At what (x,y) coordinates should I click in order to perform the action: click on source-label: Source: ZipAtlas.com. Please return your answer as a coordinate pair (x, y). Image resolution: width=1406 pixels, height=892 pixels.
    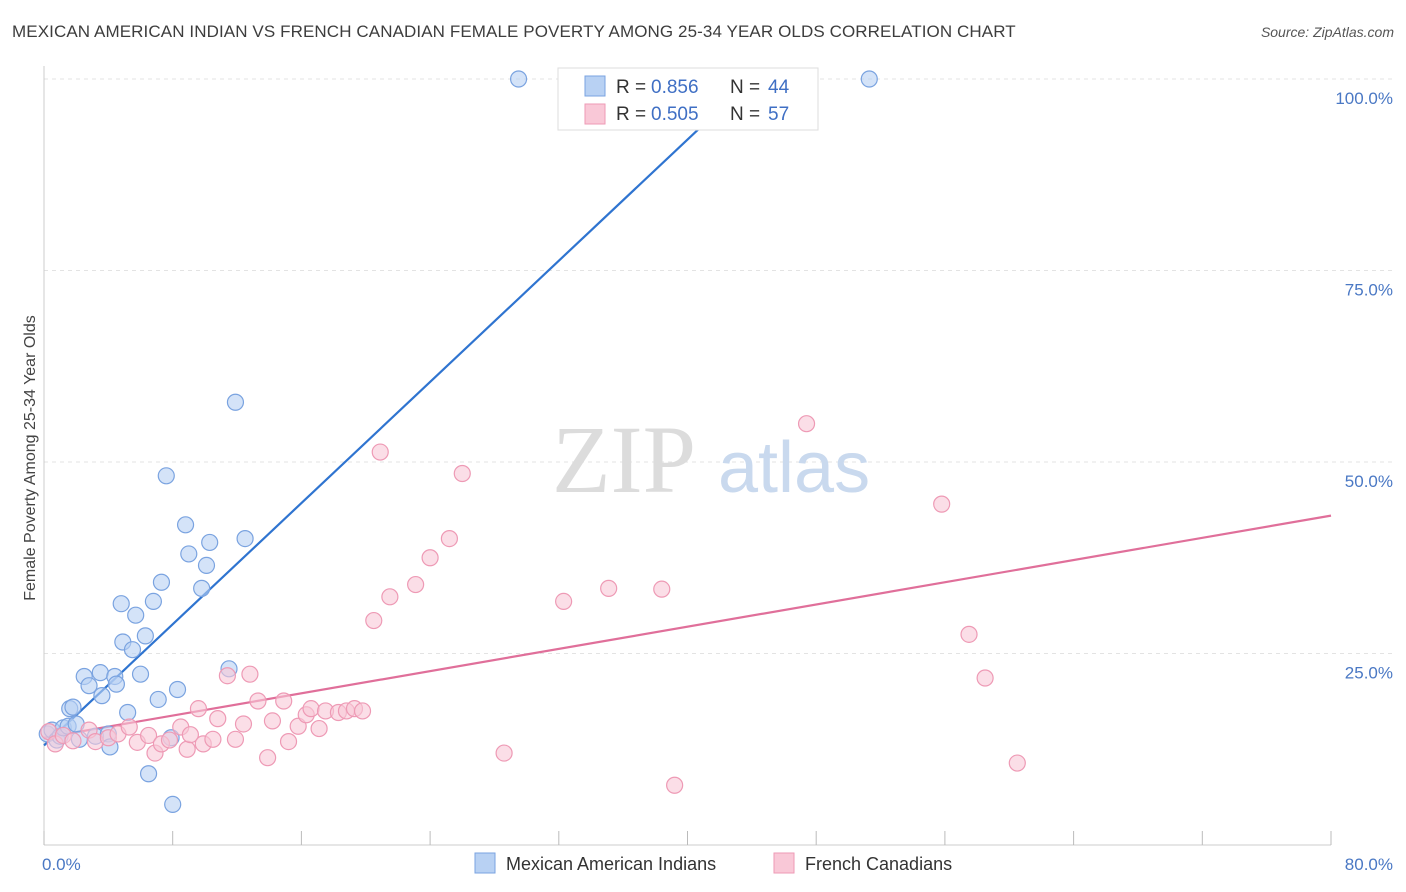
    Looking at the image, I should click on (1327, 32).